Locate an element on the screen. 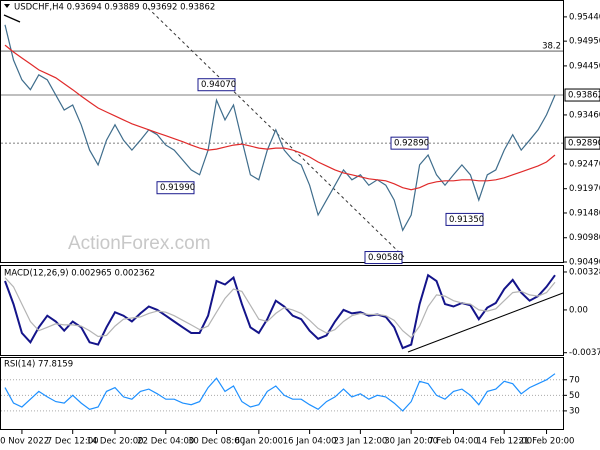  price-tag-label: 0.93862 is located at coordinates (584, 96).